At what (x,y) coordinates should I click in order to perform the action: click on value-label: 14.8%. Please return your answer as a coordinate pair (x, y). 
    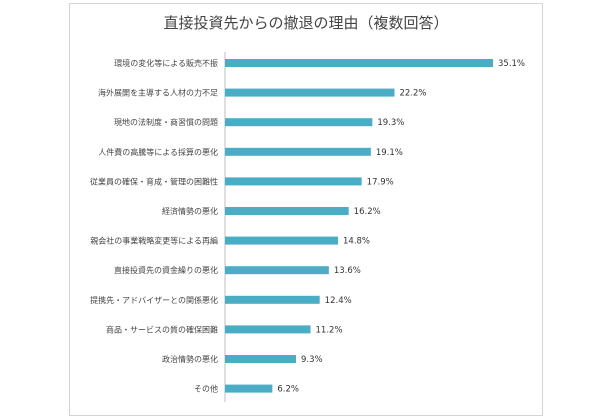
    Looking at the image, I should click on (356, 242).